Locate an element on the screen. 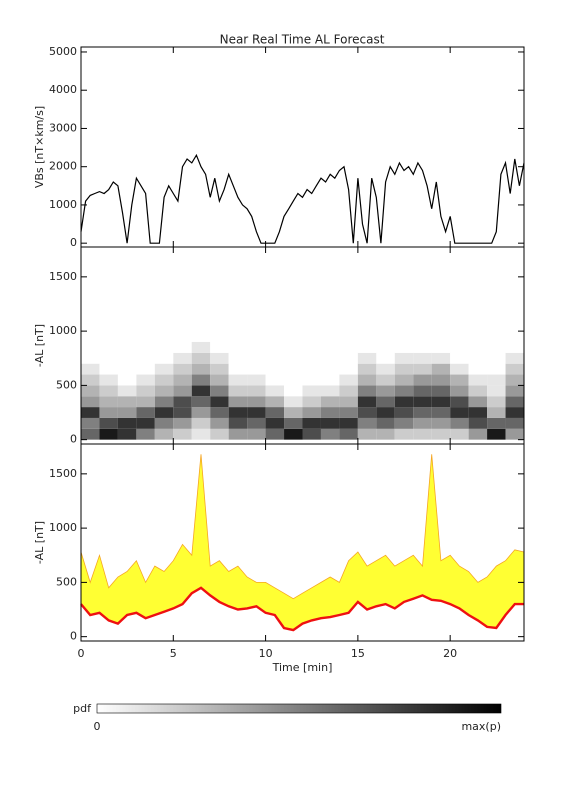 Image resolution: width=576 pixels, height=792 pixels. y-axis-label: -AL [nT] is located at coordinates (39, 542).